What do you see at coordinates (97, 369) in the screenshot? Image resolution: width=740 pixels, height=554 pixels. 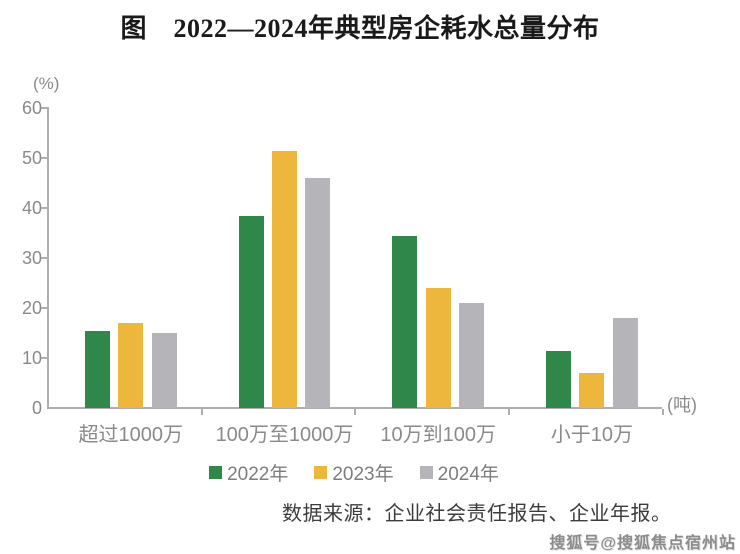 I see `bar-2022年-超过1000万` at bounding box center [97, 369].